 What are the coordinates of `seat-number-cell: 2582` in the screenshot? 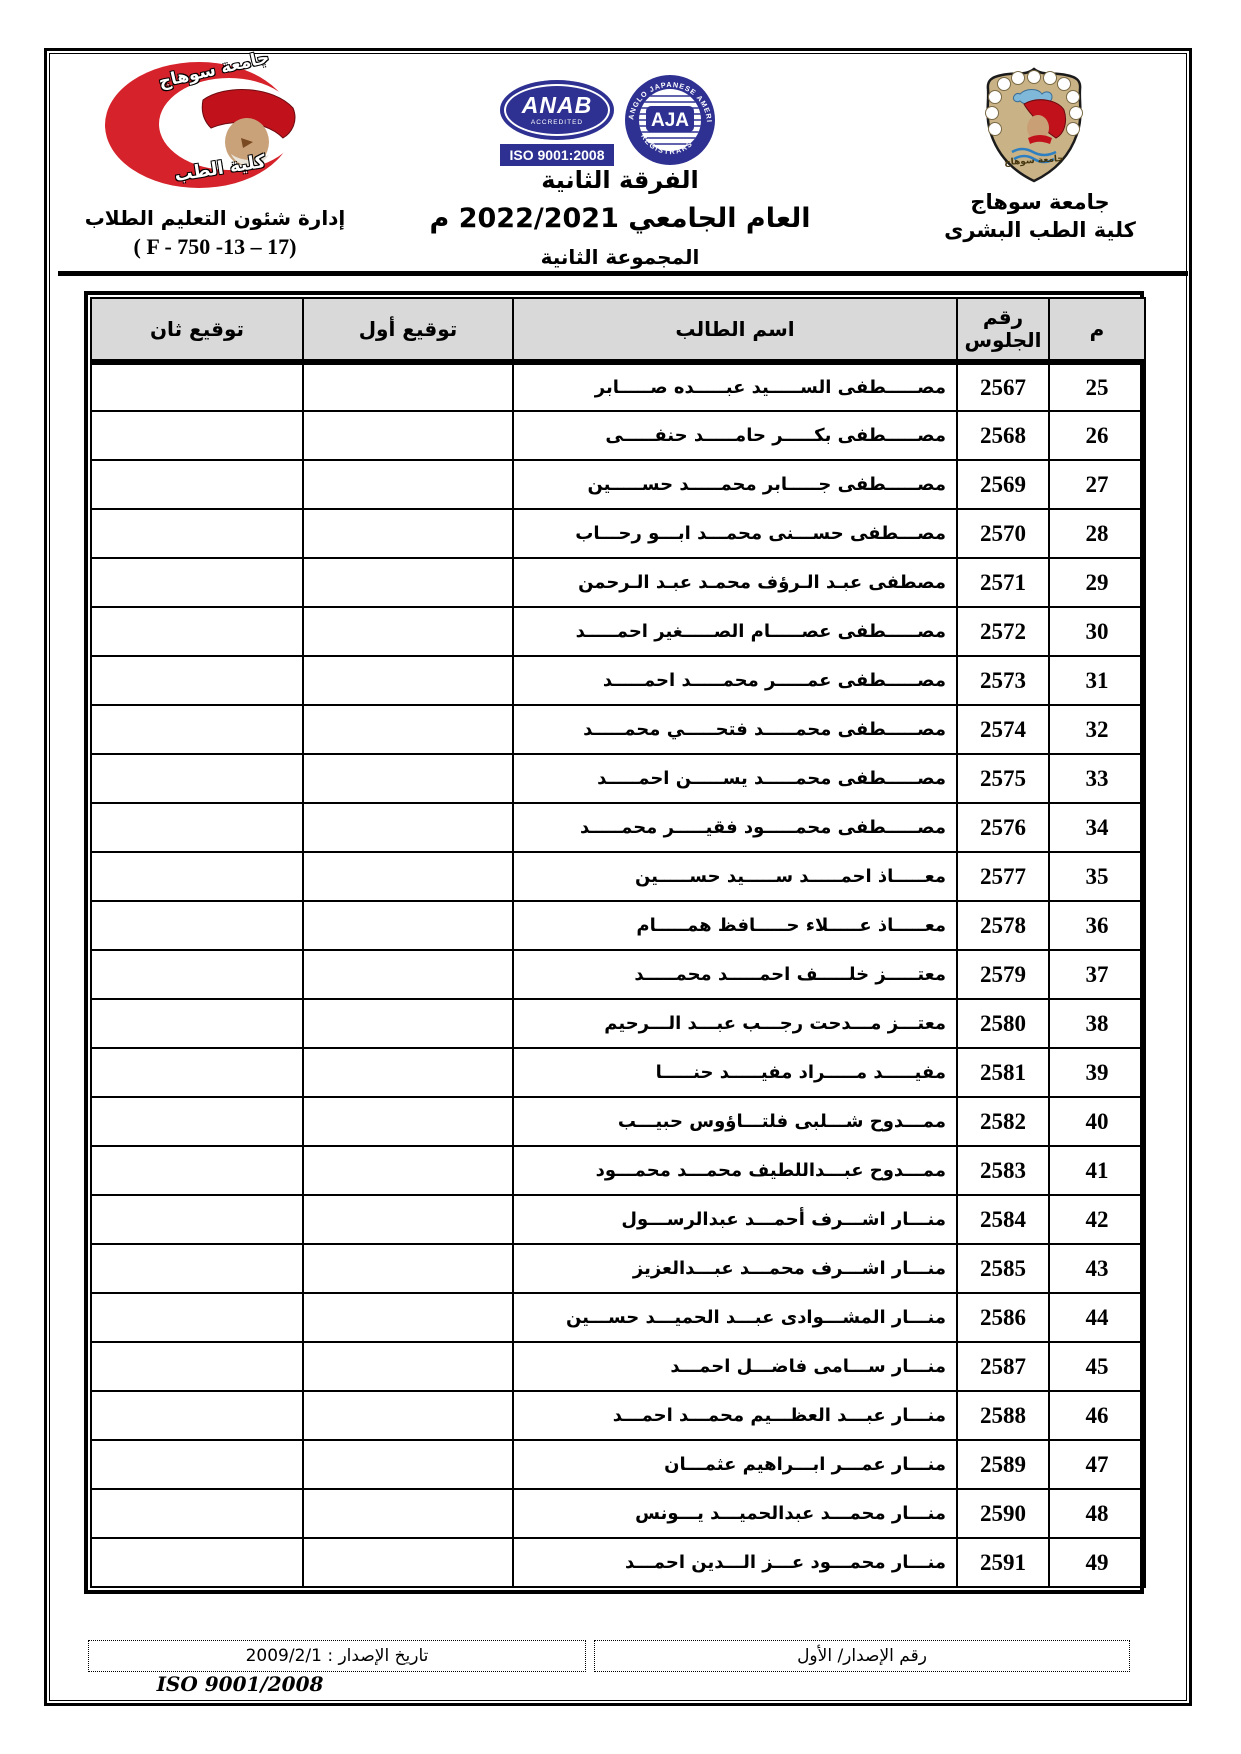 It's located at (1003, 1121).